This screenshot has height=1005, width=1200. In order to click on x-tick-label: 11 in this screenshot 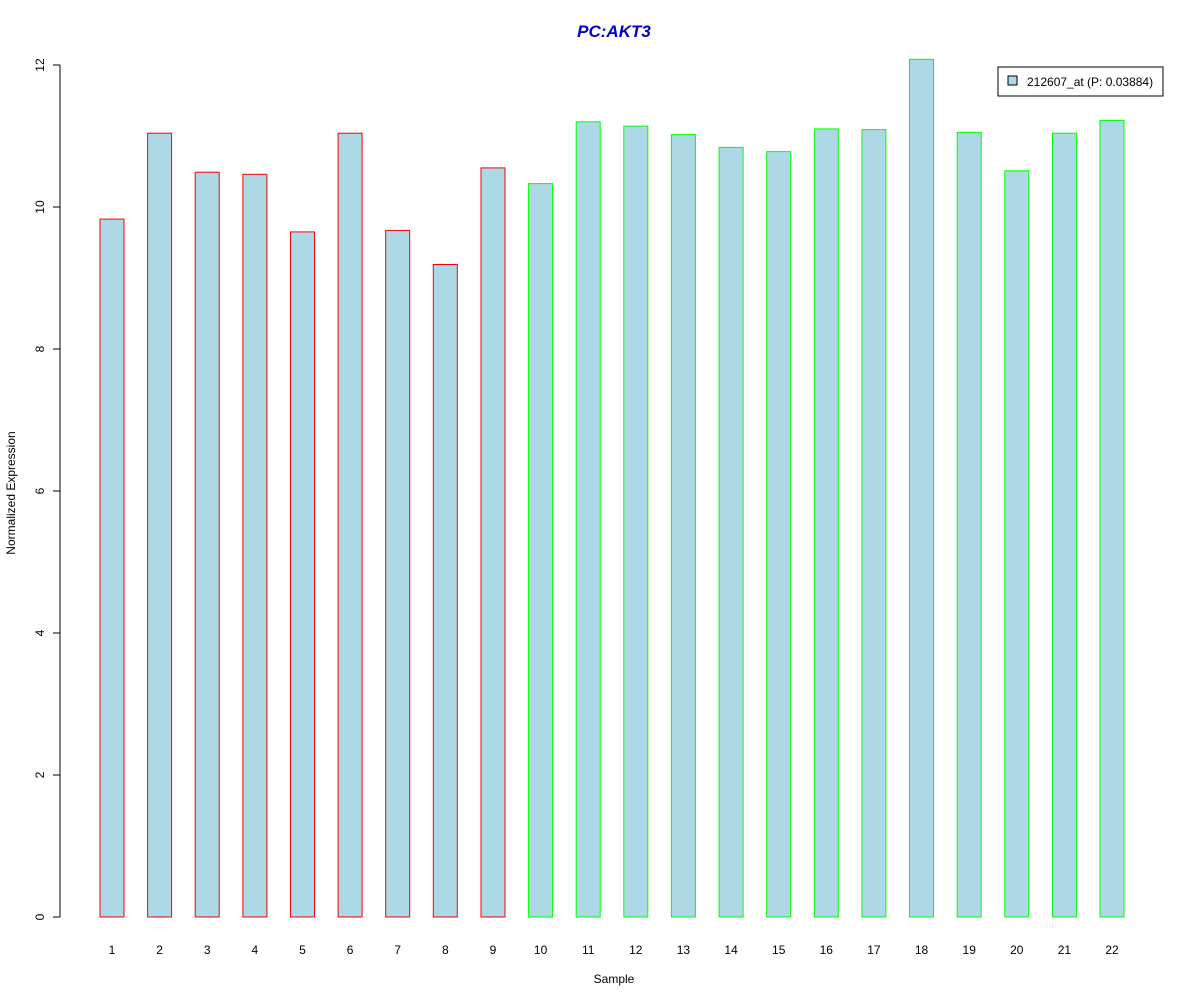, I will do `click(588, 950)`.